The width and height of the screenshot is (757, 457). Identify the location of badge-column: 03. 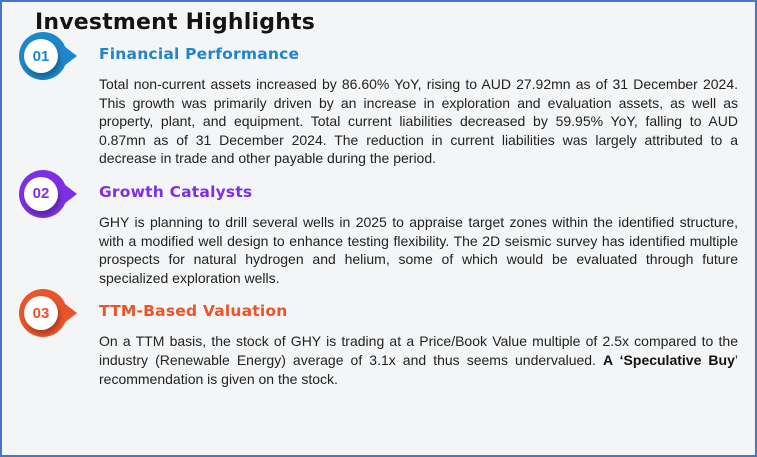
(59, 338).